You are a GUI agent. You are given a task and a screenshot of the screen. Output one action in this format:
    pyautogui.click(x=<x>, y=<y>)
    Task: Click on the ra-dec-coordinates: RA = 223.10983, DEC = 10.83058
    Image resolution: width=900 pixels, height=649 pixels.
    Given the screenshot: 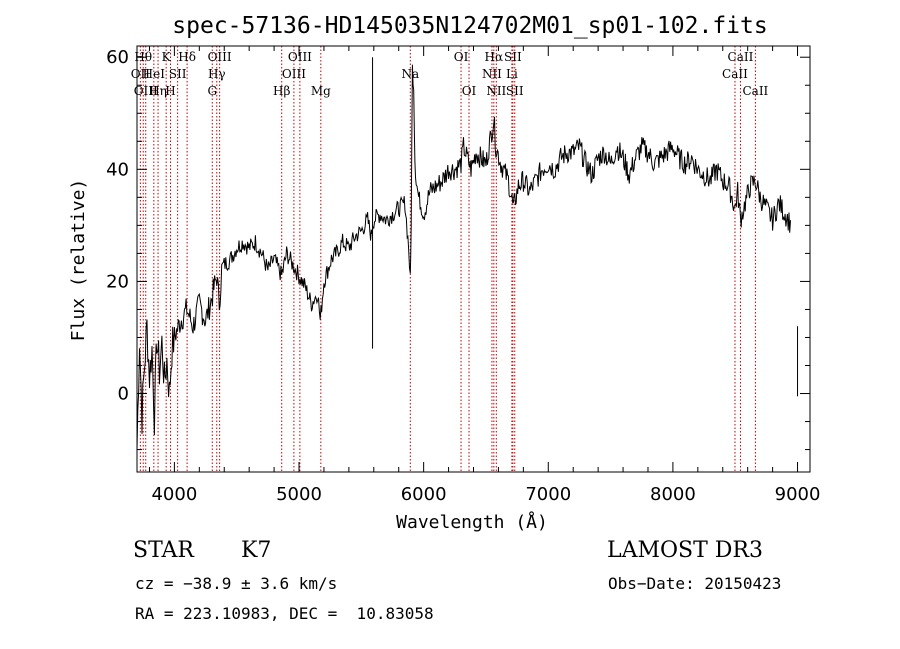 What is the action you would take?
    pyautogui.click(x=284, y=613)
    